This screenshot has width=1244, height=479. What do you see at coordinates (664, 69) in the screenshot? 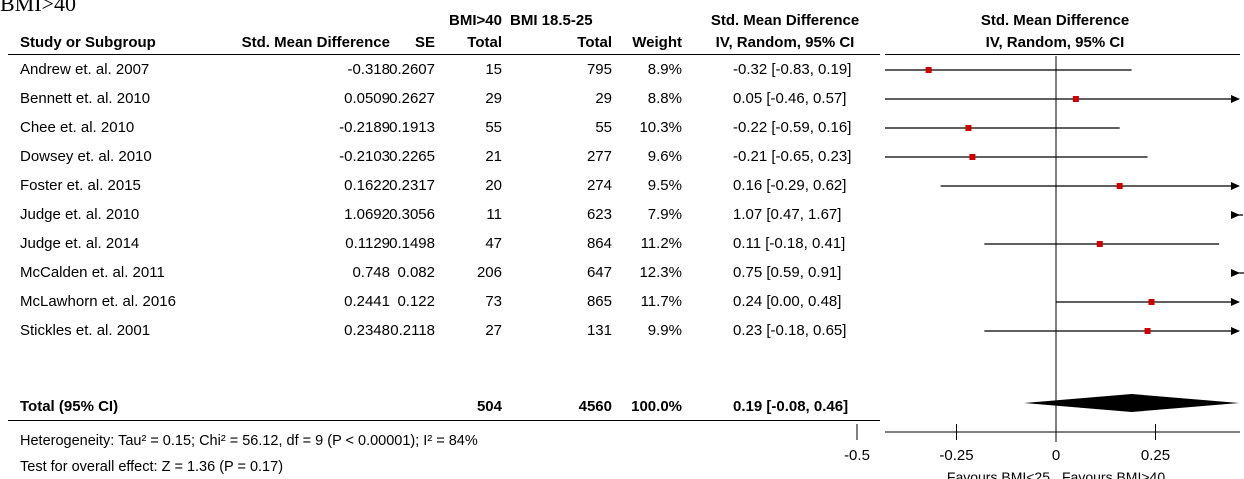
I see `weight-value: 8.9%` at bounding box center [664, 69].